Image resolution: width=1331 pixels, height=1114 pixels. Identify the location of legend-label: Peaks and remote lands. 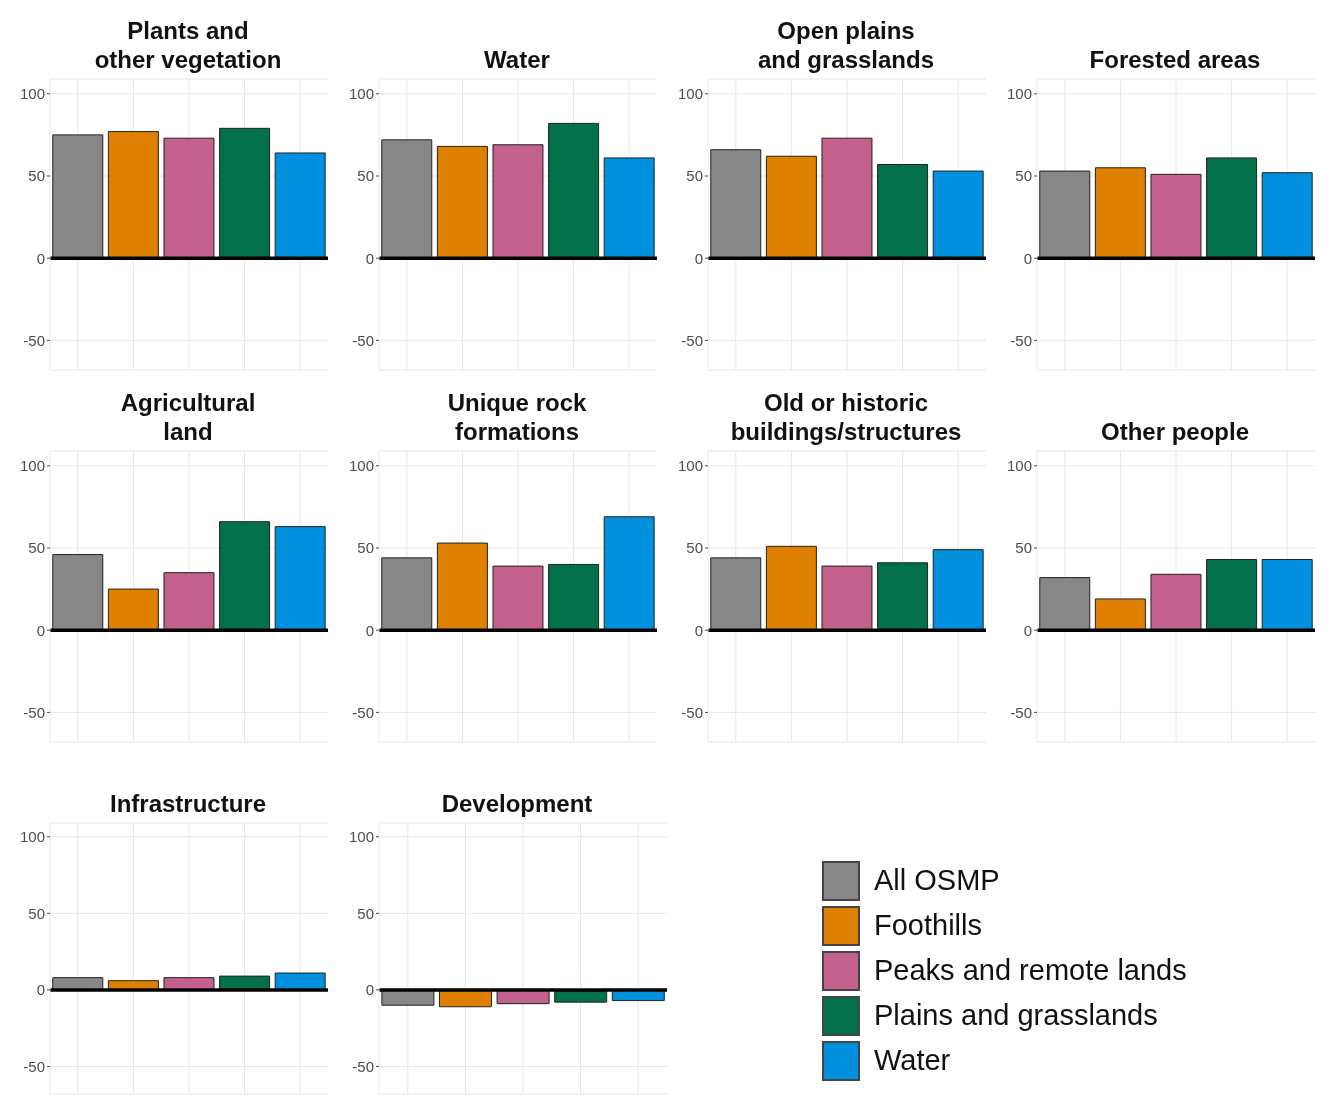
(1030, 970).